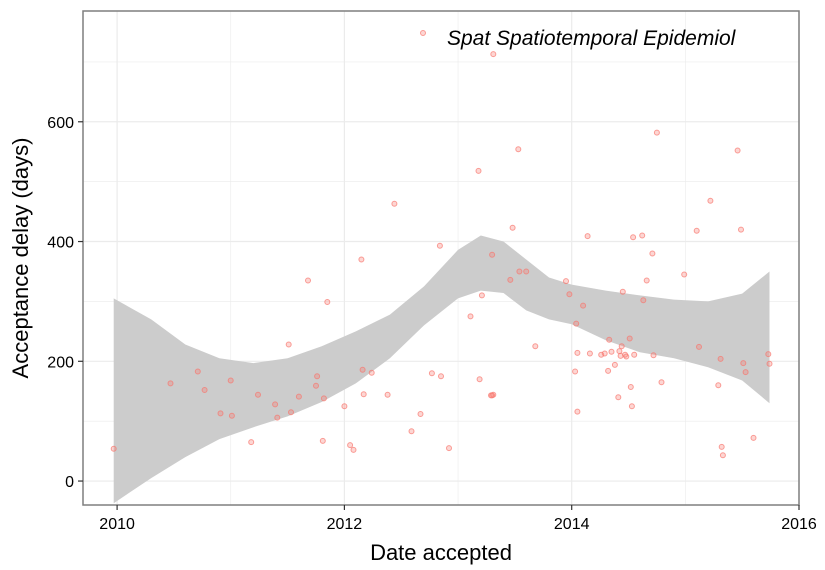 The image size is (825, 570). Describe the element at coordinates (799, 524) in the screenshot. I see `x-tick-label: 2016` at that location.